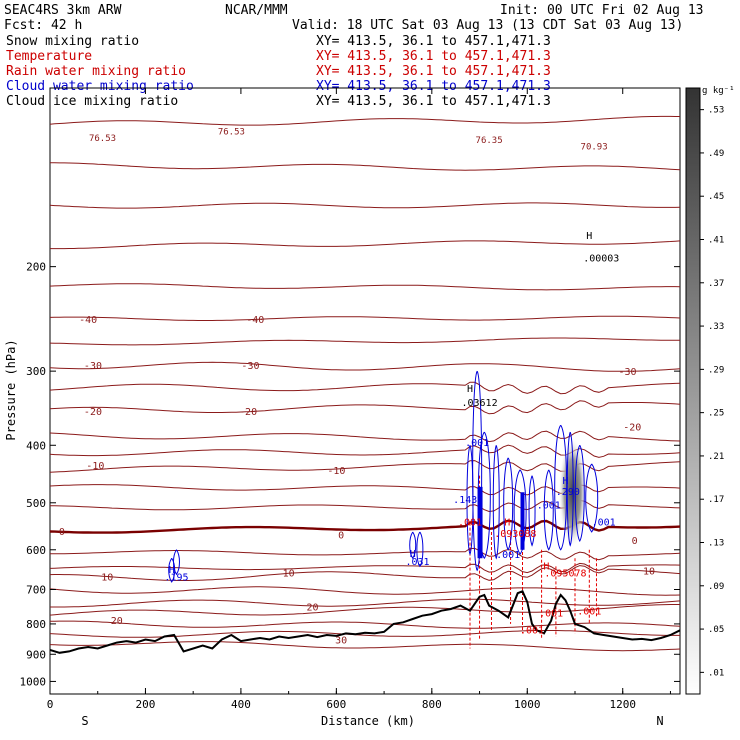 The image size is (740, 740). I want to click on cloud-water-label: .031, so click(417, 562).